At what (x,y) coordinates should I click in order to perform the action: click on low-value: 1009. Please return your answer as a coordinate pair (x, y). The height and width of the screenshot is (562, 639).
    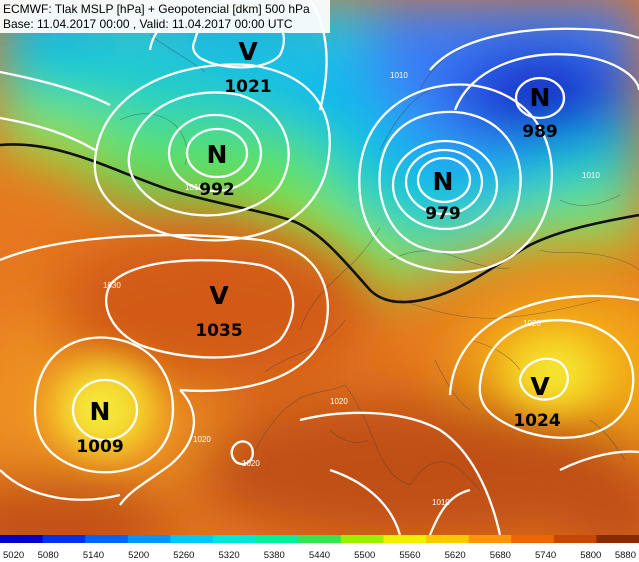
    Looking at the image, I should click on (99, 447).